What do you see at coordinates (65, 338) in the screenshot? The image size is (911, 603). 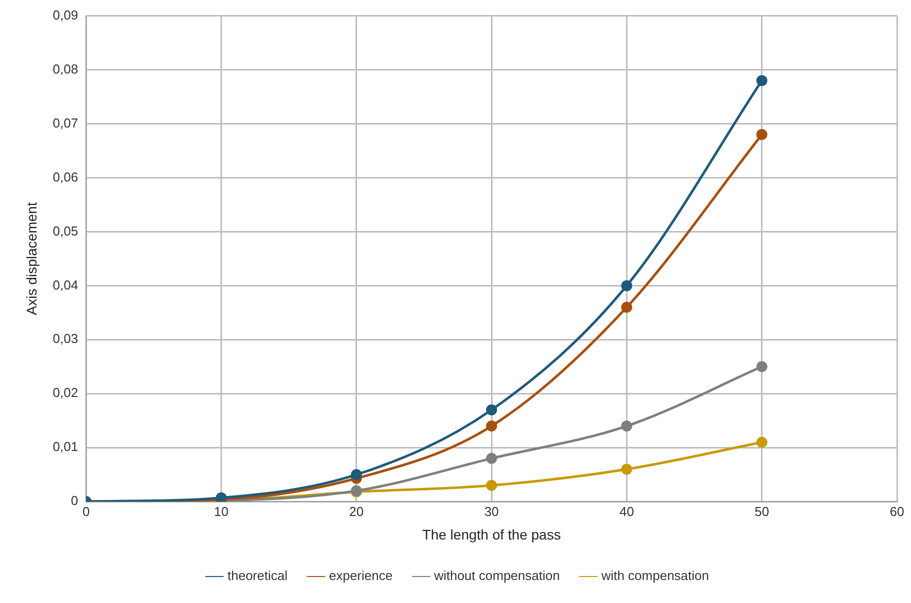 I see `y-tick-label: 0,03` at bounding box center [65, 338].